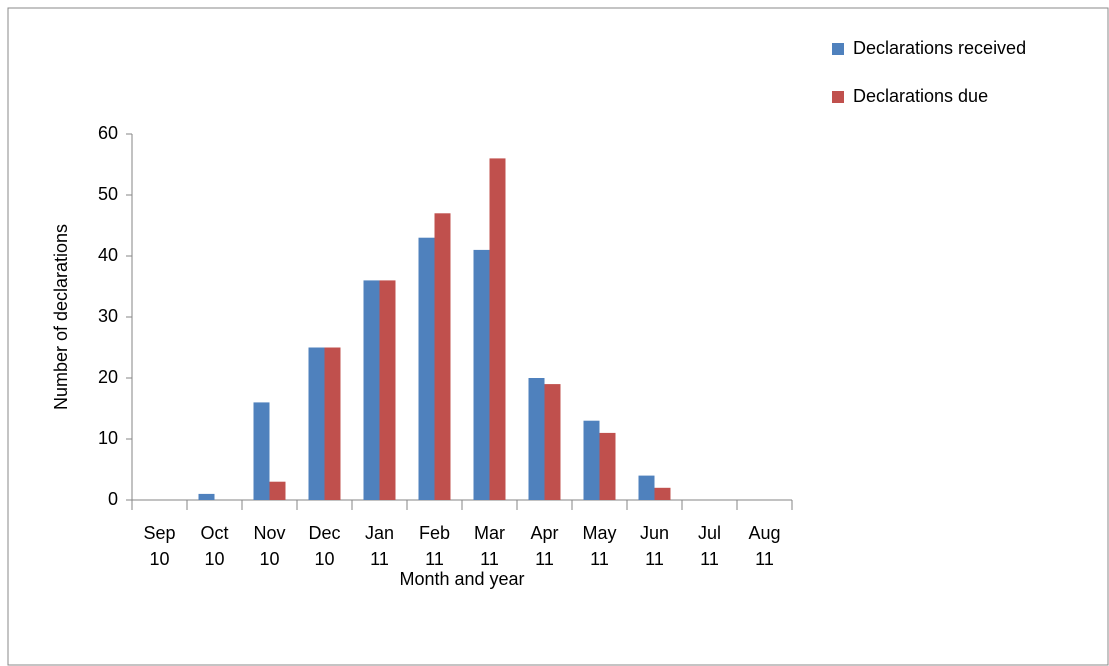  I want to click on x-tick-label: Sep 10, so click(159, 546).